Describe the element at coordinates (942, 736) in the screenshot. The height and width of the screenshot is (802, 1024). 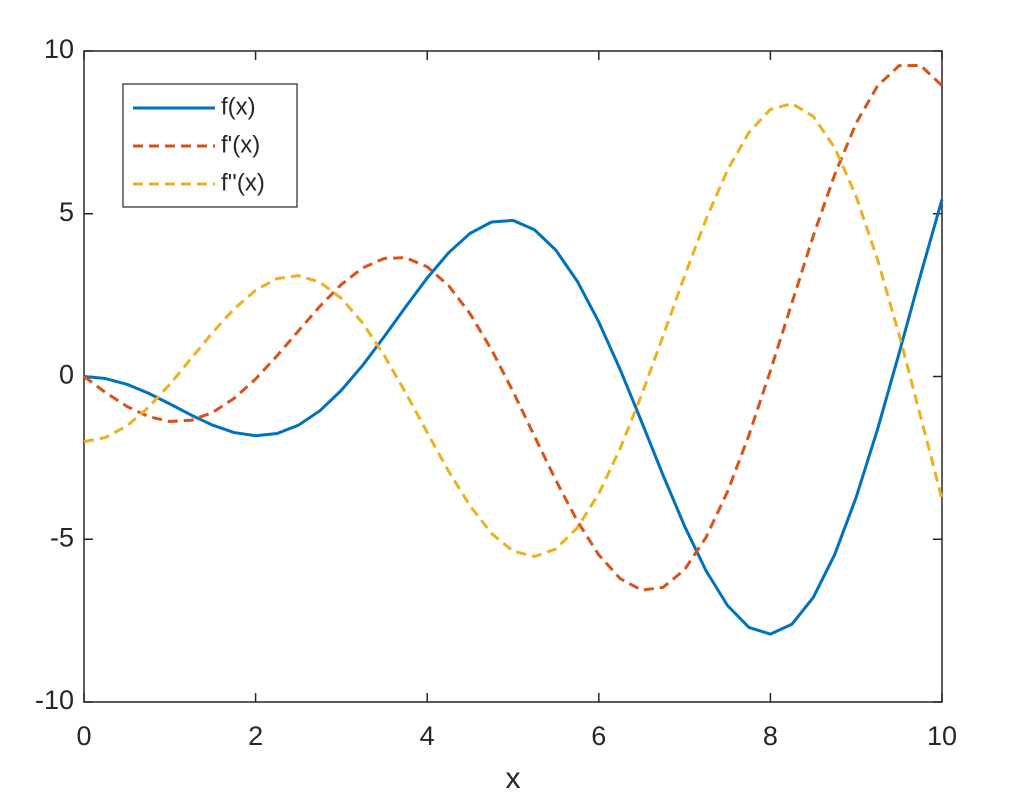
I see `x-tick-label: 10` at that location.